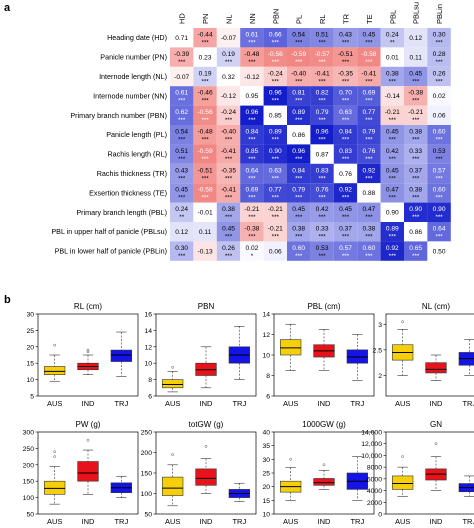 Image resolution: width=474 pixels, height=528 pixels. What do you see at coordinates (345, 190) in the screenshot?
I see `cell-value: 0.92` at bounding box center [345, 190].